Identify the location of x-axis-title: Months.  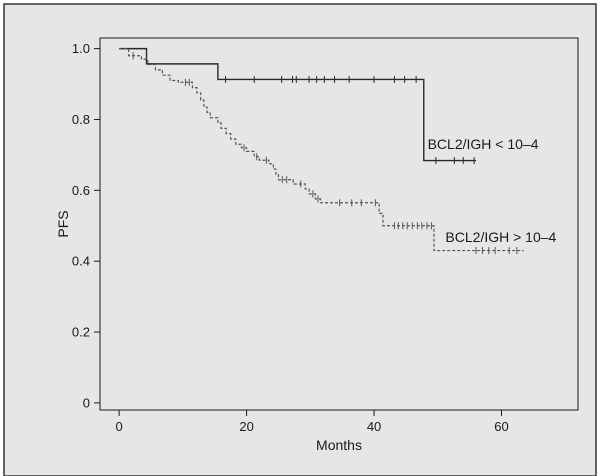
(339, 445).